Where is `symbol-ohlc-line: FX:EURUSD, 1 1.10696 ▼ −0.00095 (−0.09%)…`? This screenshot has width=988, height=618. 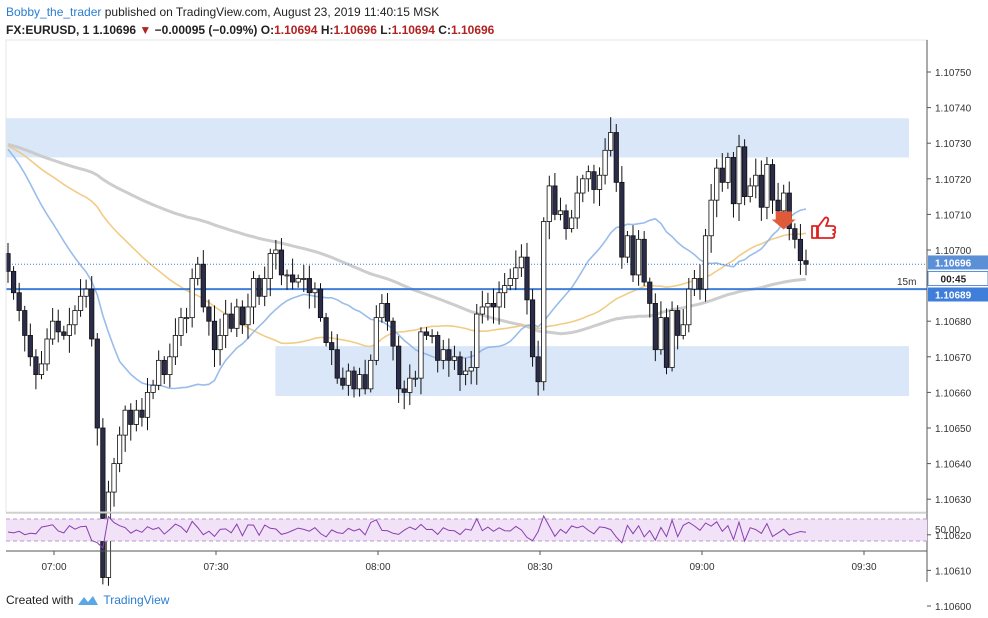 symbol-ohlc-line: FX:EURUSD, 1 1.10696 ▼ −0.00095 (−0.09%)… is located at coordinates (250, 30).